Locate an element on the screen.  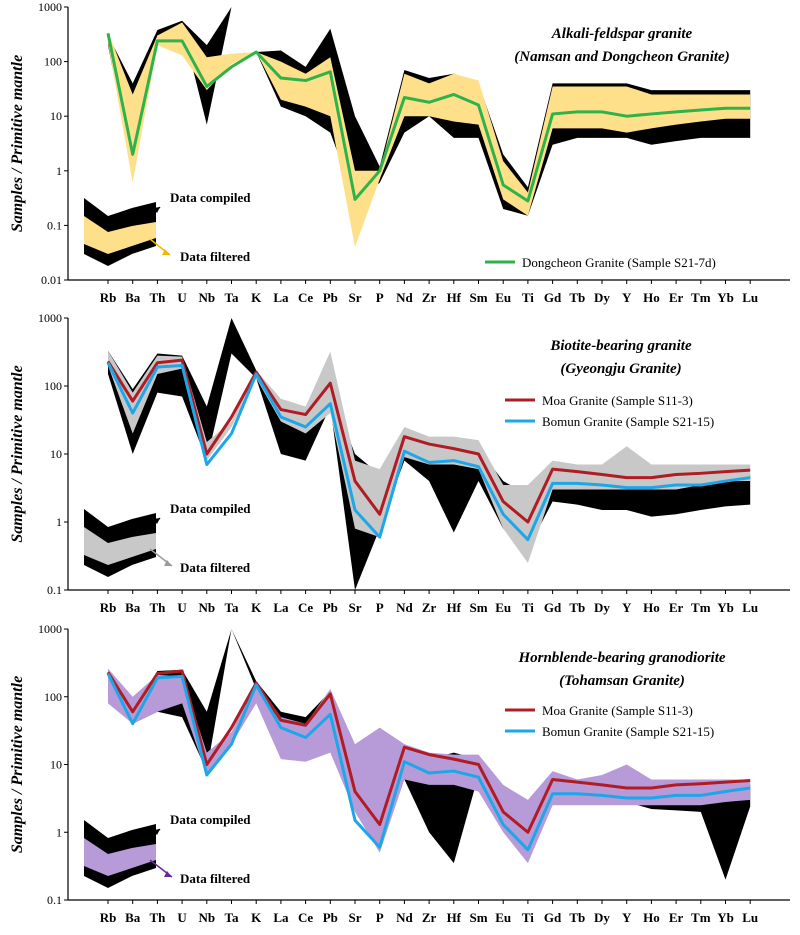
x-tick-label: U is located at coordinates (182, 297).